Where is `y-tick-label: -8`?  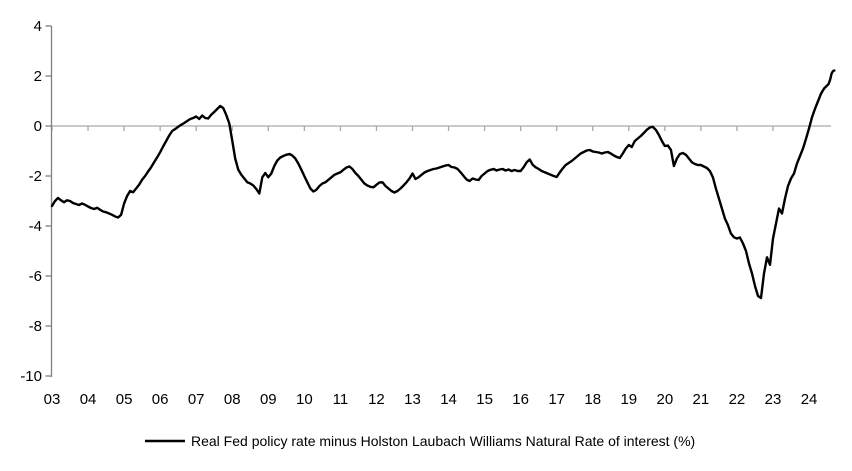
y-tick-label: -8 is located at coordinates (35, 326).